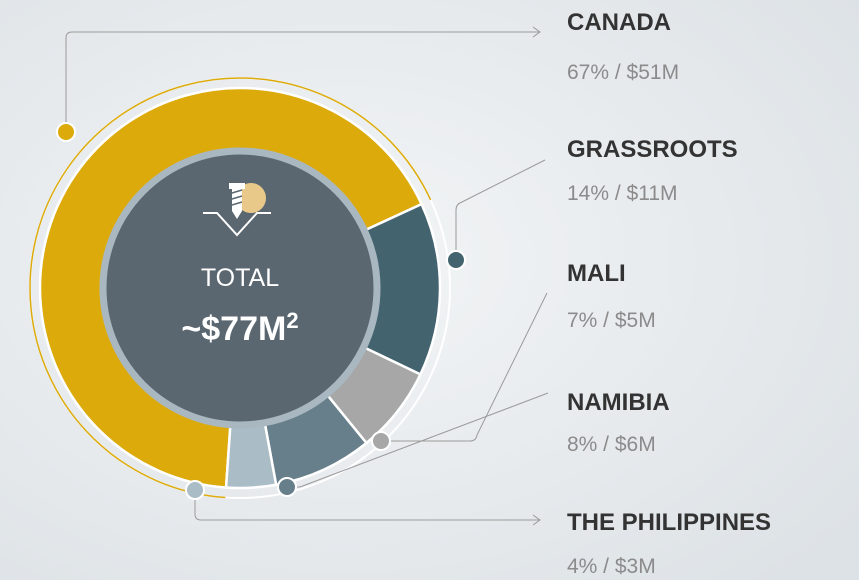 This screenshot has height=580, width=859. What do you see at coordinates (237, 210) in the screenshot?
I see `center-icon` at bounding box center [237, 210].